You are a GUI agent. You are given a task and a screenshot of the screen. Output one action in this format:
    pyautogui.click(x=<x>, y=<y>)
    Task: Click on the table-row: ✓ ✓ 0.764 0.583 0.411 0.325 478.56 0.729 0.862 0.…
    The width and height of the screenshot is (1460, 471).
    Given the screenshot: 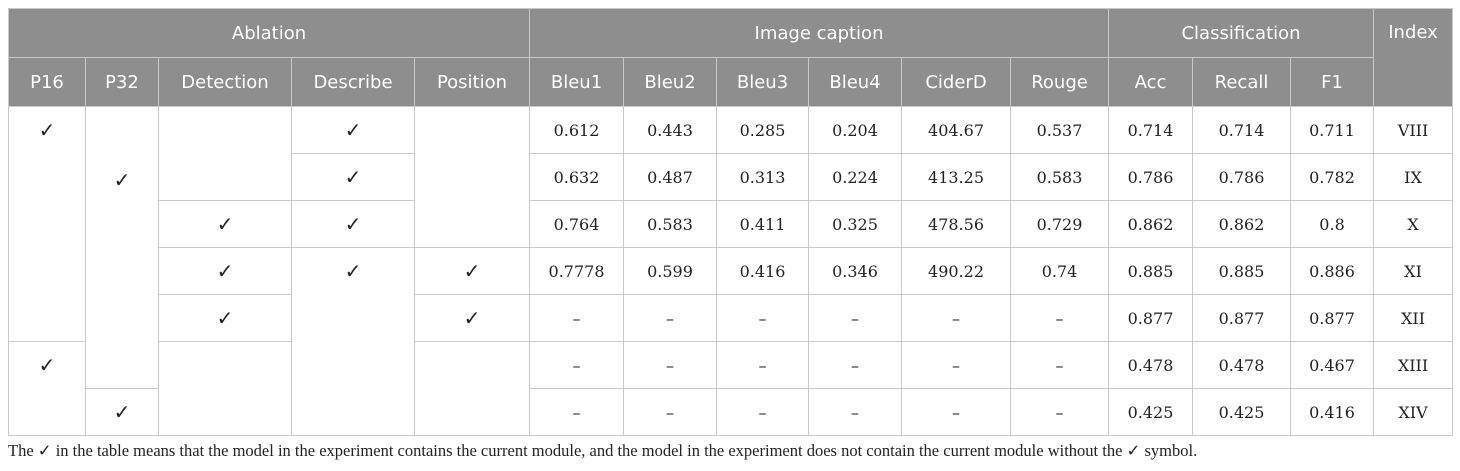 What is the action you would take?
    pyautogui.click(x=731, y=224)
    